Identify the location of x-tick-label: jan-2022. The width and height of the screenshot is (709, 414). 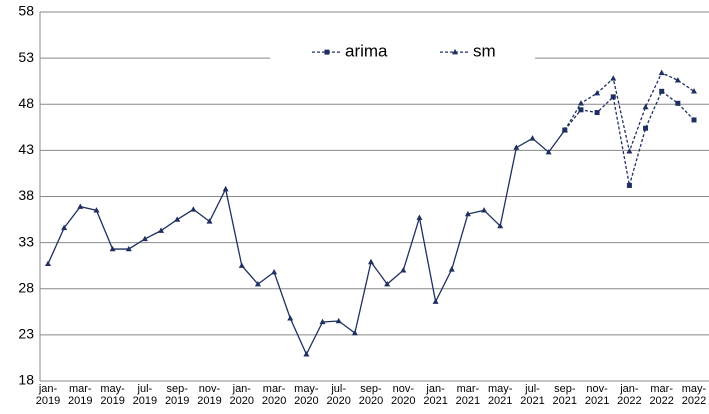
(629, 395).